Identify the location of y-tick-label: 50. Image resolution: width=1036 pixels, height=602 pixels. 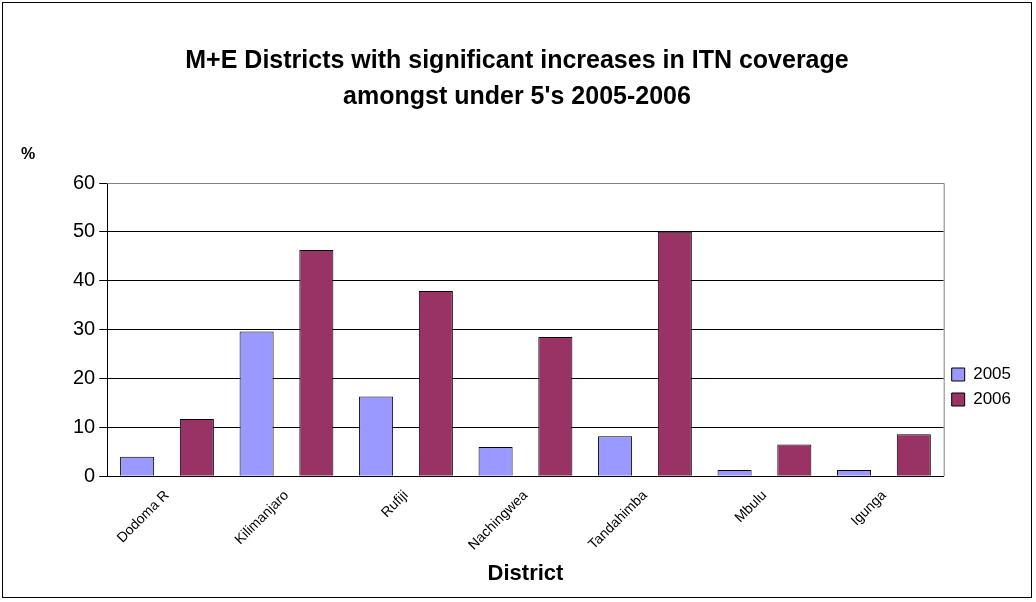
(84, 230).